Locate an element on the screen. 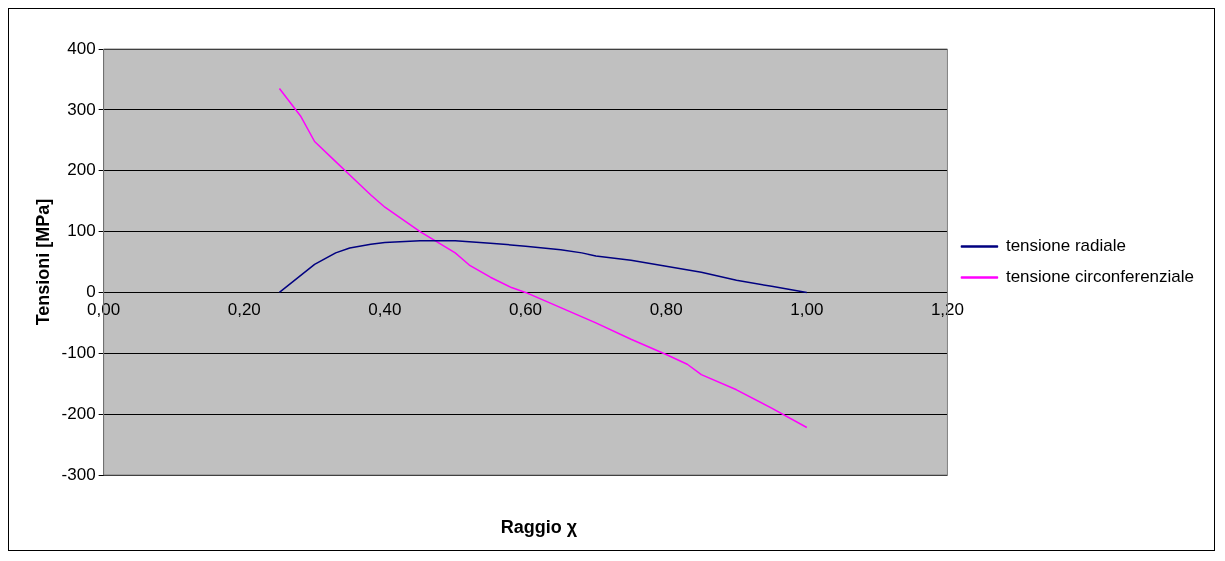  x-tick-label: 0,60 is located at coordinates (525, 310).